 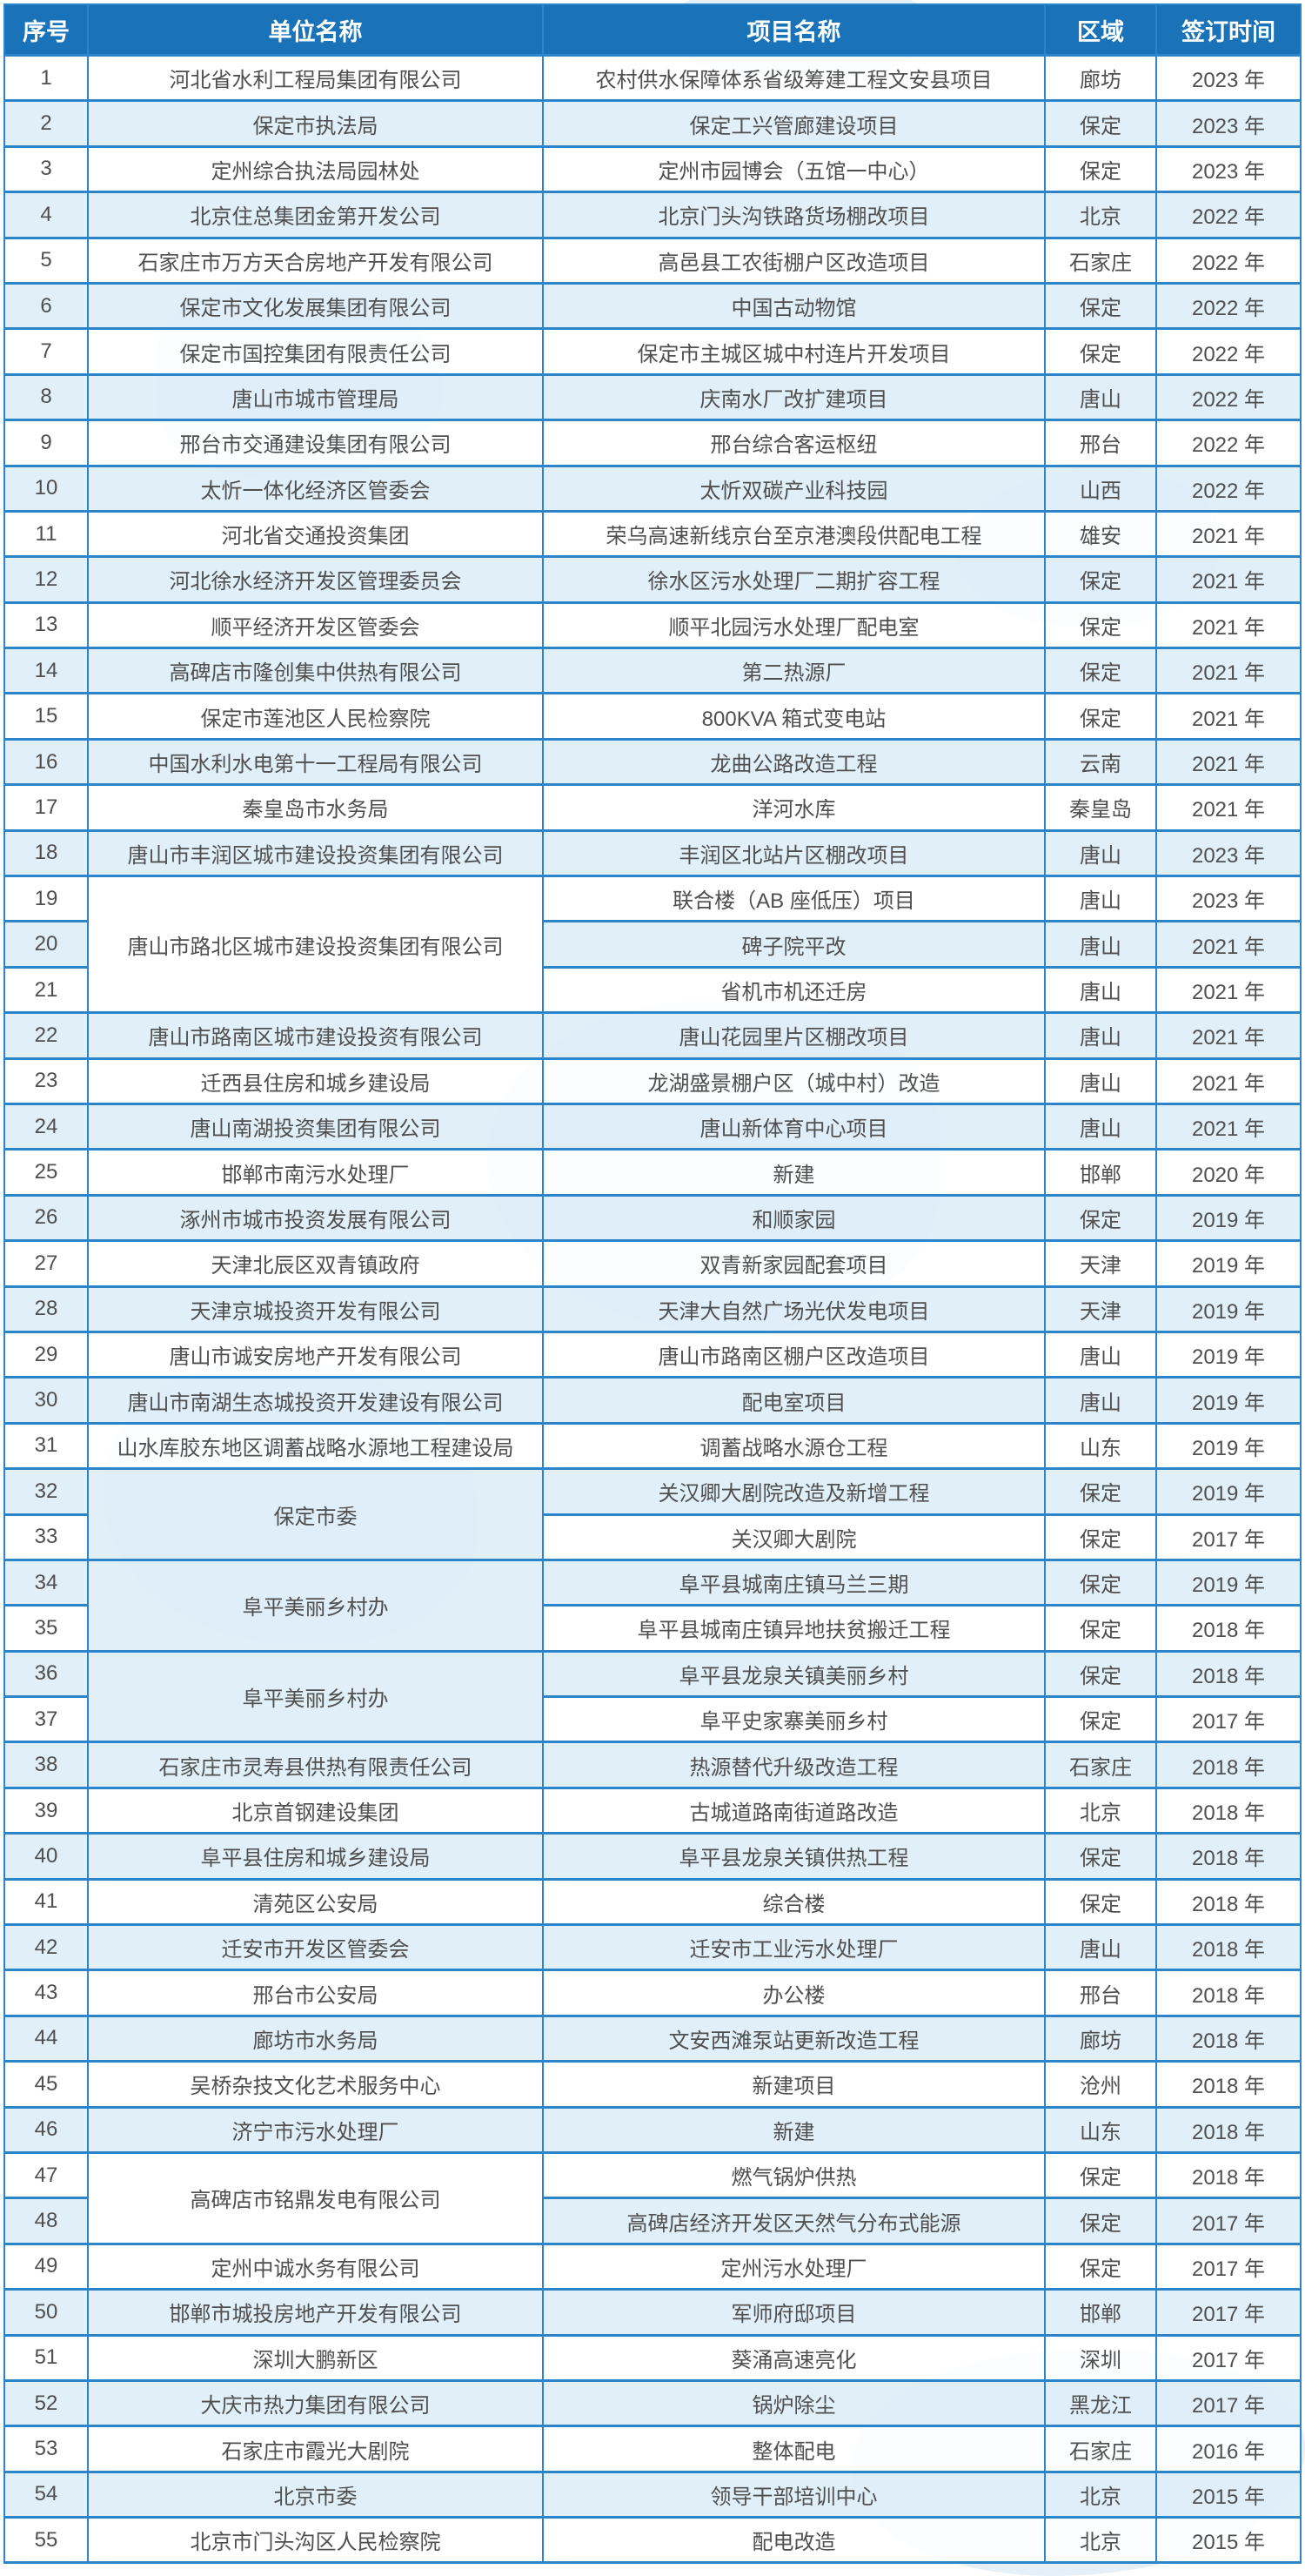 I want to click on cell-no: 52, so click(x=46, y=2403).